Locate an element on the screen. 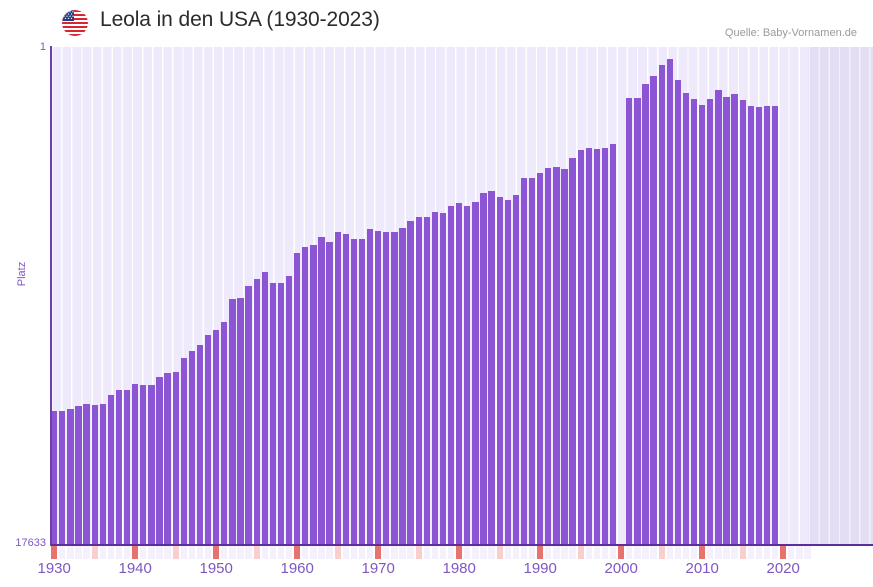 The image size is (873, 587). x-axis-line is located at coordinates (462, 545).